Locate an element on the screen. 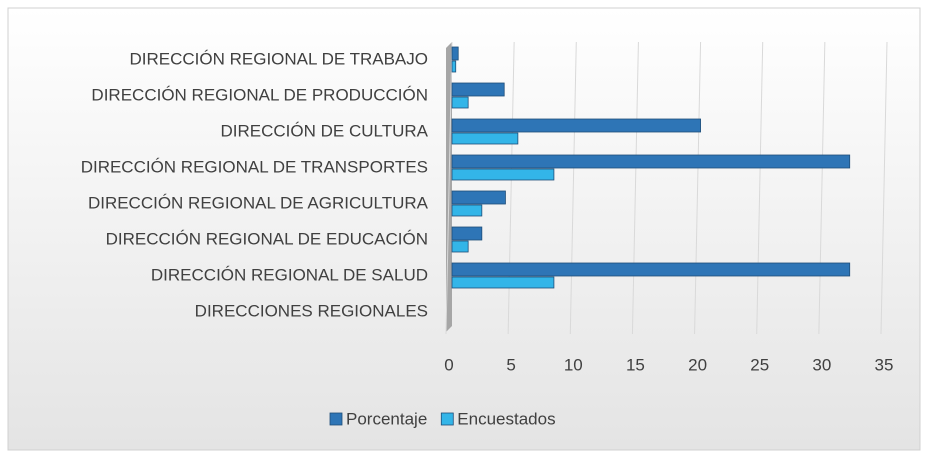  x-tick-label: 5 is located at coordinates (510, 364).